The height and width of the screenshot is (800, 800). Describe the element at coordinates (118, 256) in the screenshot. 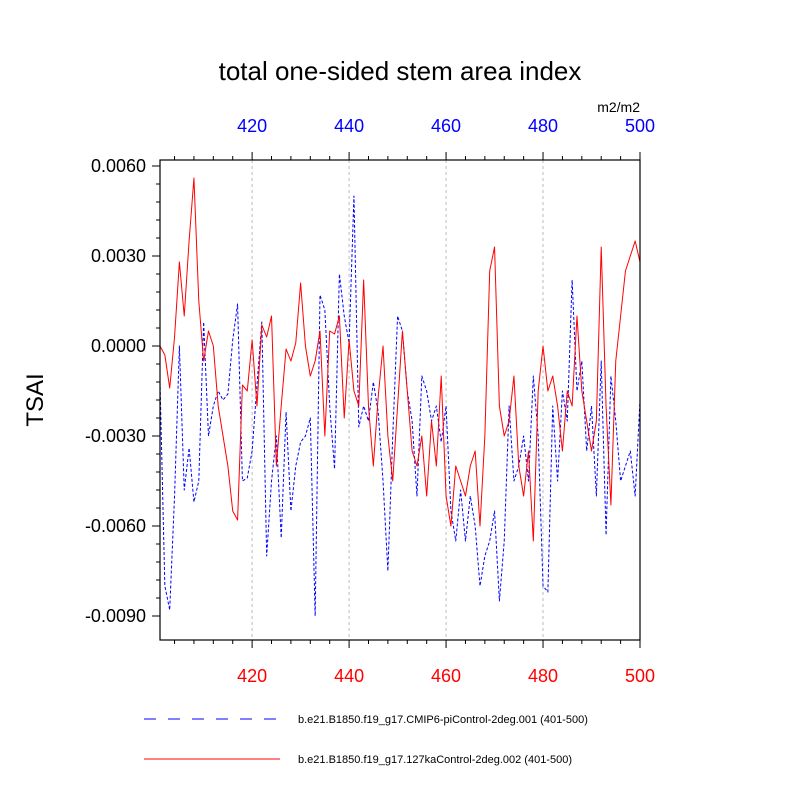

I see `y-tick-label: 0.0030` at that location.